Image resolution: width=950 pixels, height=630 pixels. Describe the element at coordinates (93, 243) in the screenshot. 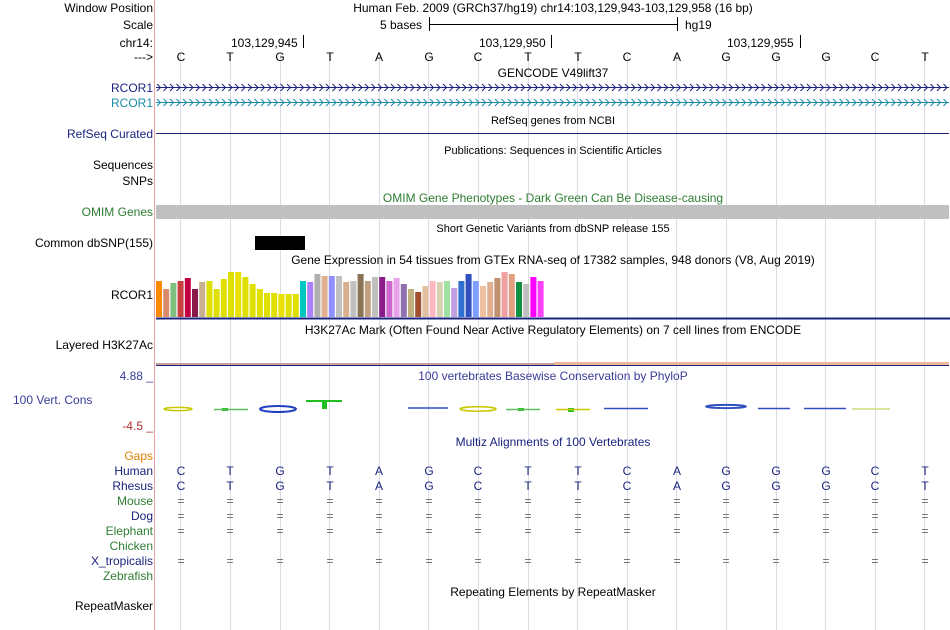

I see `dbsnp-label: Common dbSNP(155)` at that location.